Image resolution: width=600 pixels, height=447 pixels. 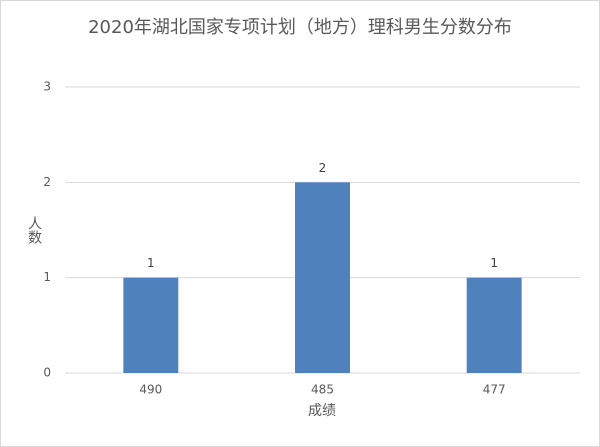 What do you see at coordinates (150, 390) in the screenshot?
I see `x-tick-label: 490` at bounding box center [150, 390].